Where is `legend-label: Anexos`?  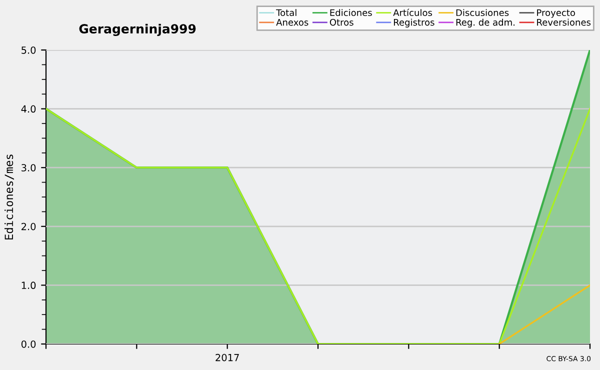
legend-label: Anexos is located at coordinates (292, 22).